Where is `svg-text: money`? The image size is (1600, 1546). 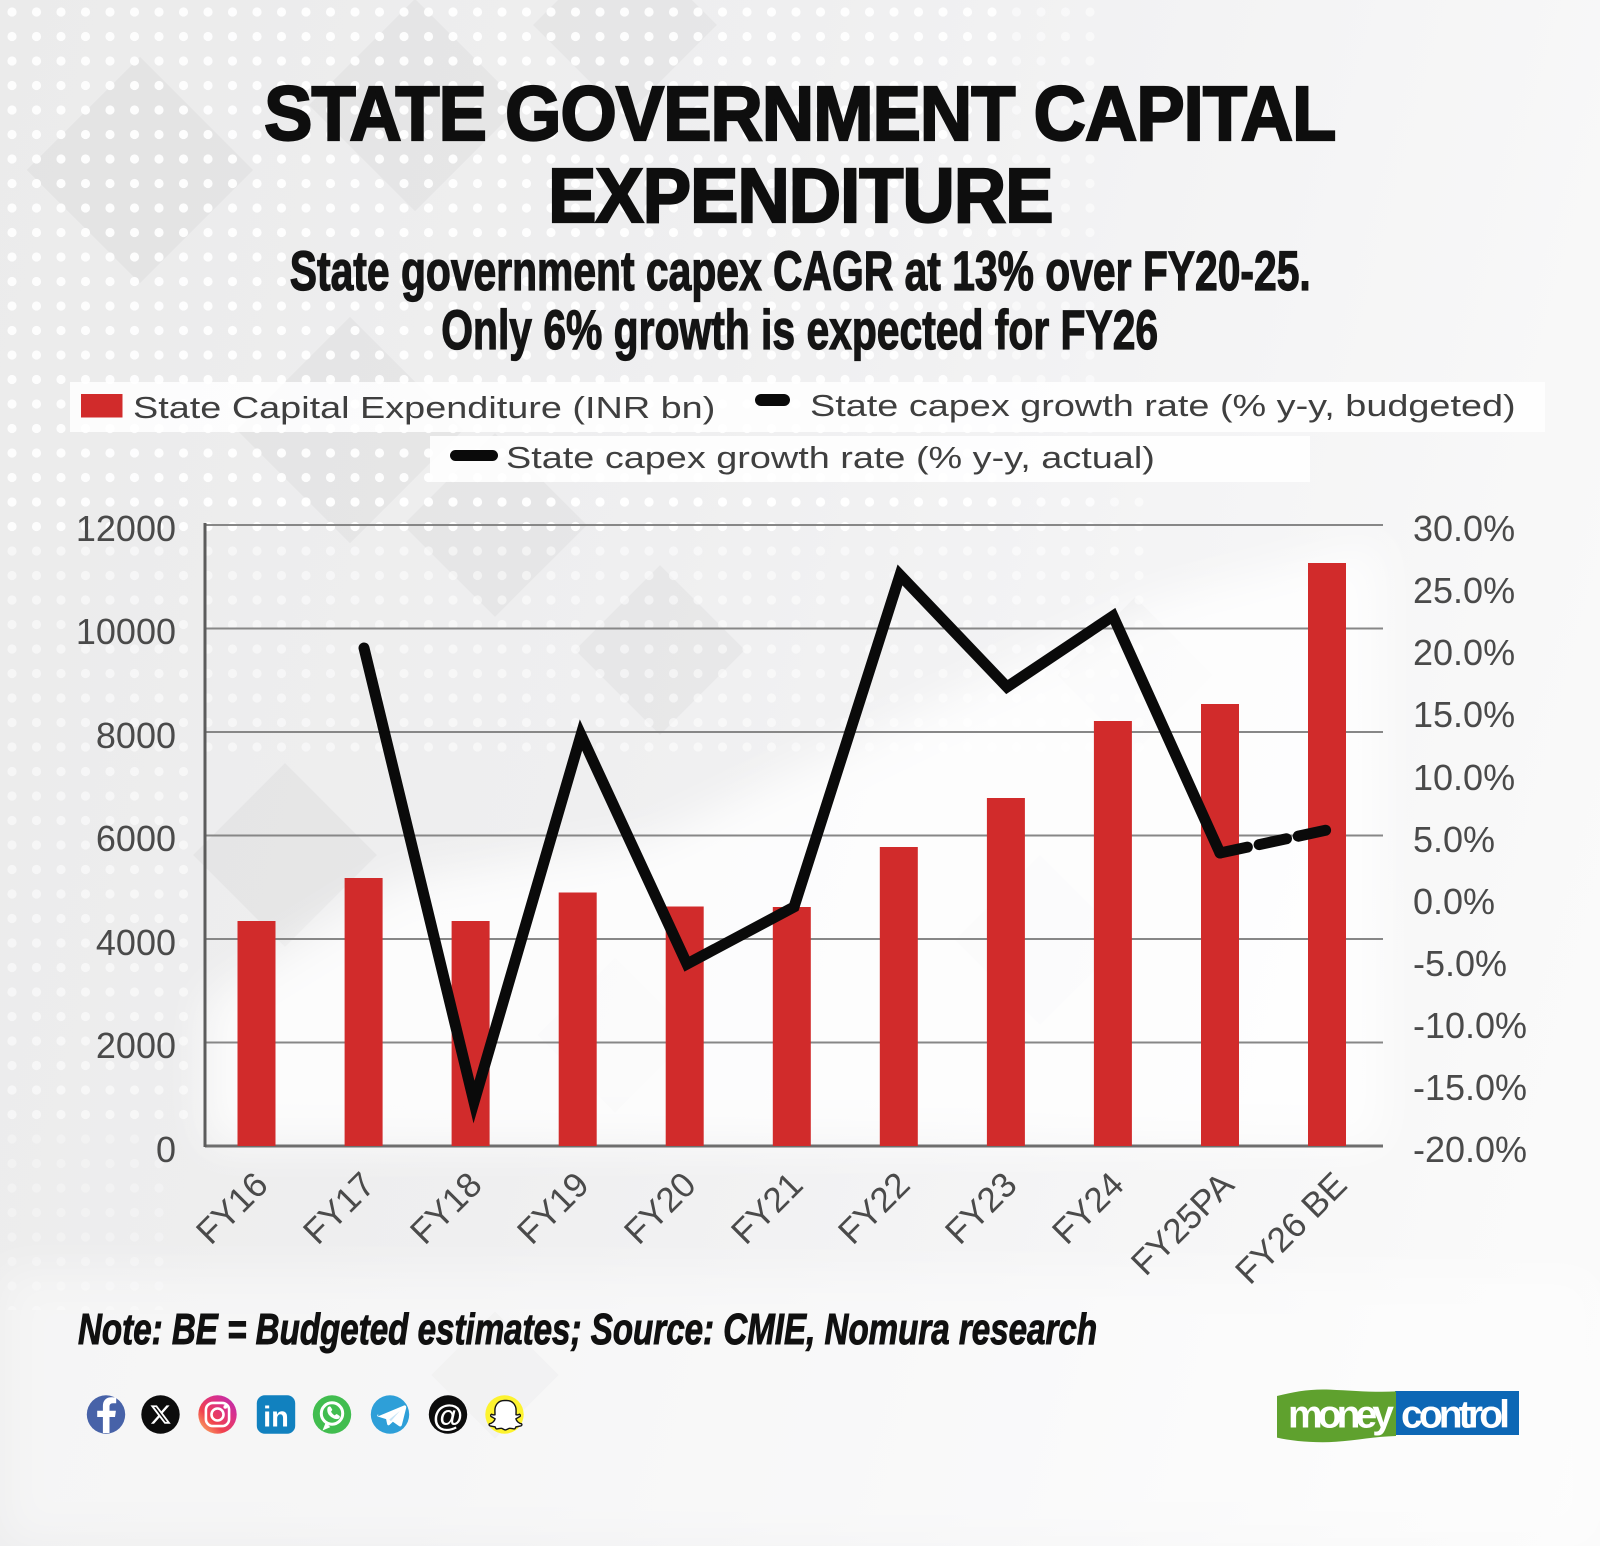 svg-text: money is located at coordinates (1341, 1415).